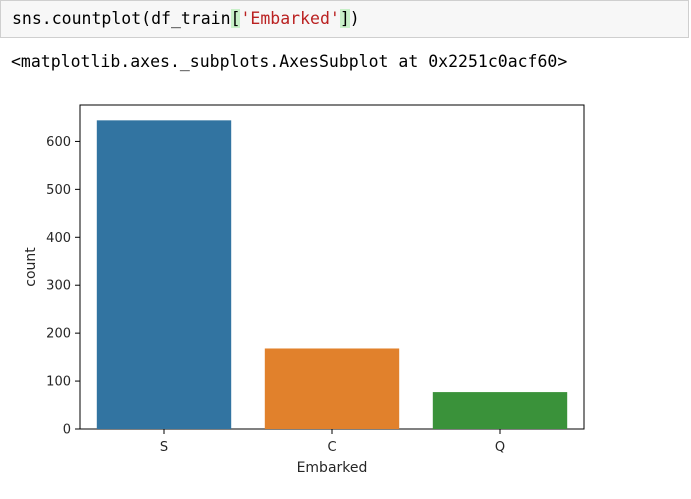  Describe the element at coordinates (58, 286) in the screenshot. I see `y-tick-label: 300` at that location.